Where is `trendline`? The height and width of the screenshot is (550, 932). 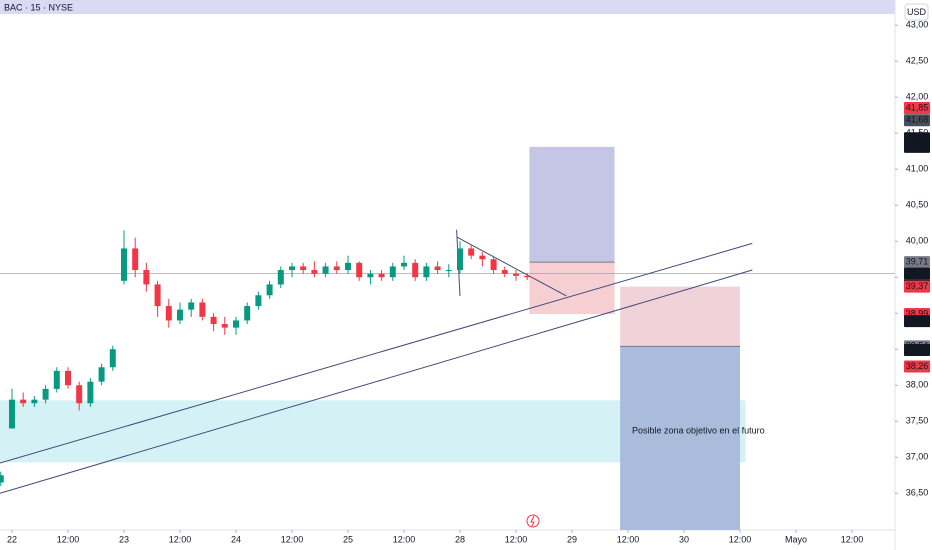
trendline is located at coordinates (511, 266).